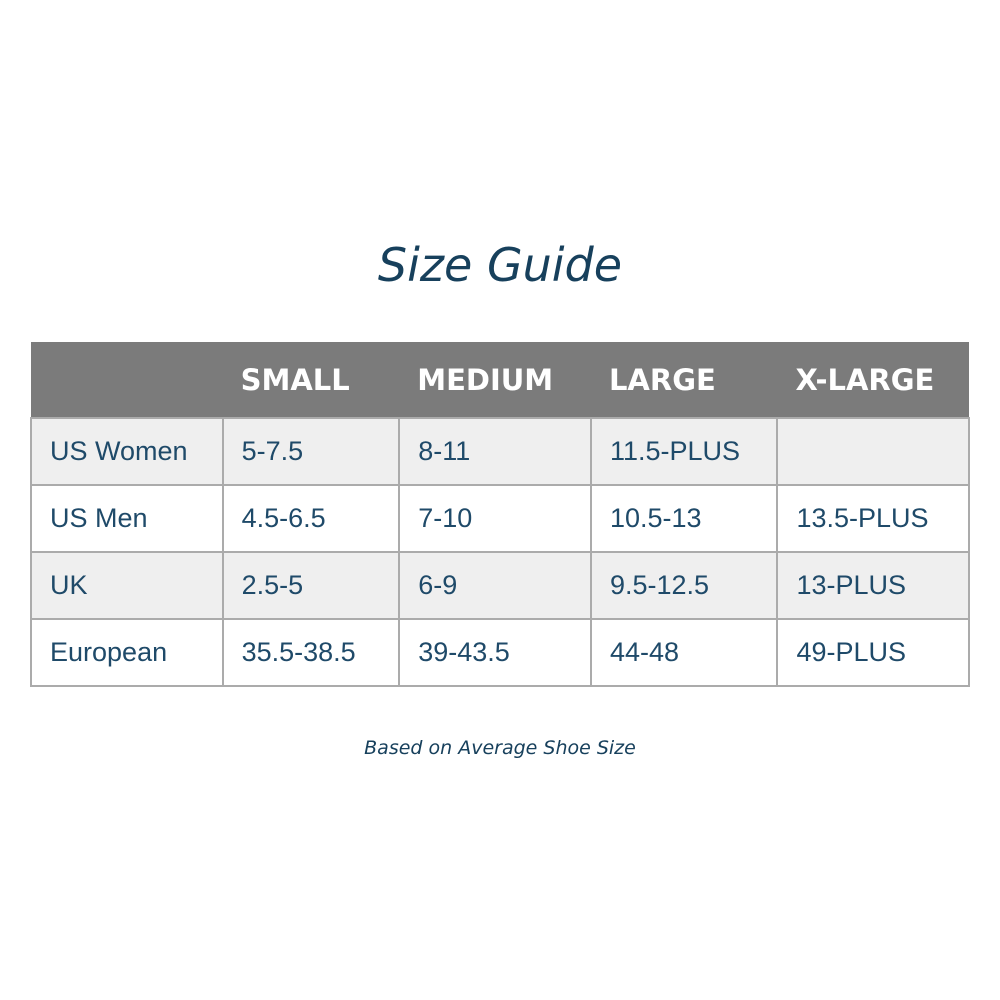 Image resolution: width=1000 pixels, height=1000 pixels. I want to click on table-row: European 35.5-38.5 39-43.5 44-48 49-PLUS, so click(500, 652).